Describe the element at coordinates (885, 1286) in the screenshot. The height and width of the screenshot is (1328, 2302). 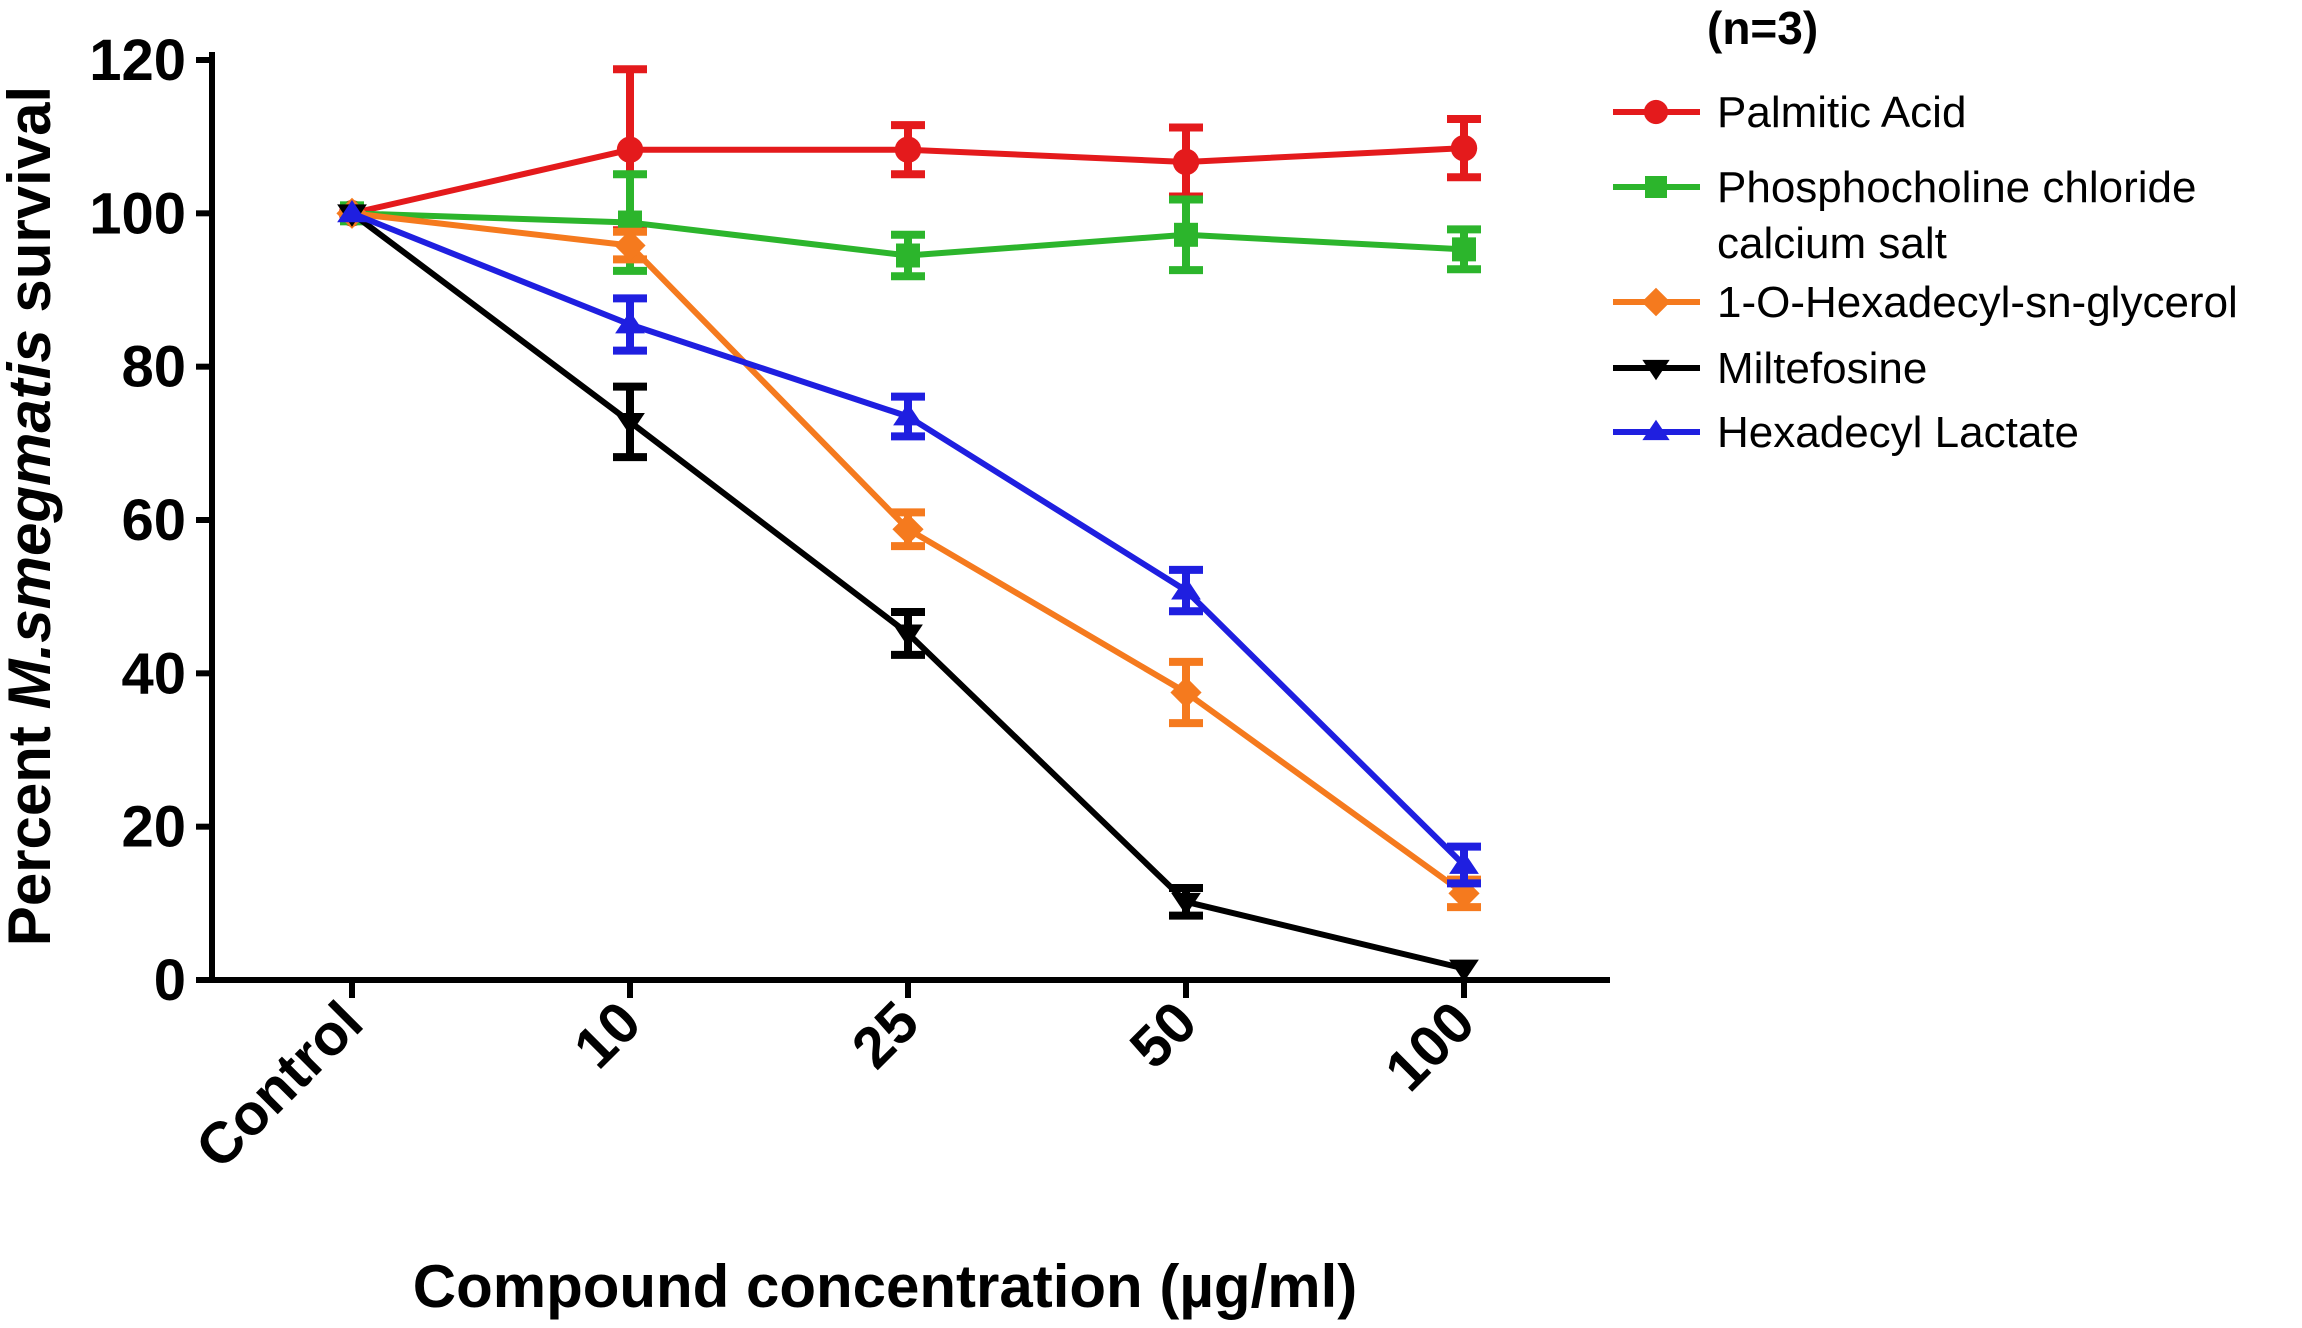
I see `x-axis-title: Compound concentration (µg/ml)` at that location.